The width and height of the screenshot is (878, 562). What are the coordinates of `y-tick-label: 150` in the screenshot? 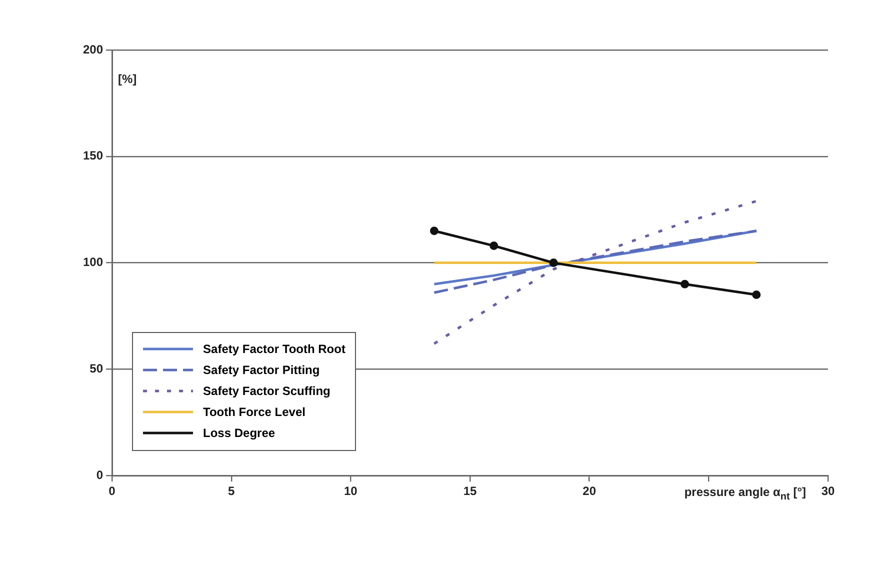 It's located at (93, 155).